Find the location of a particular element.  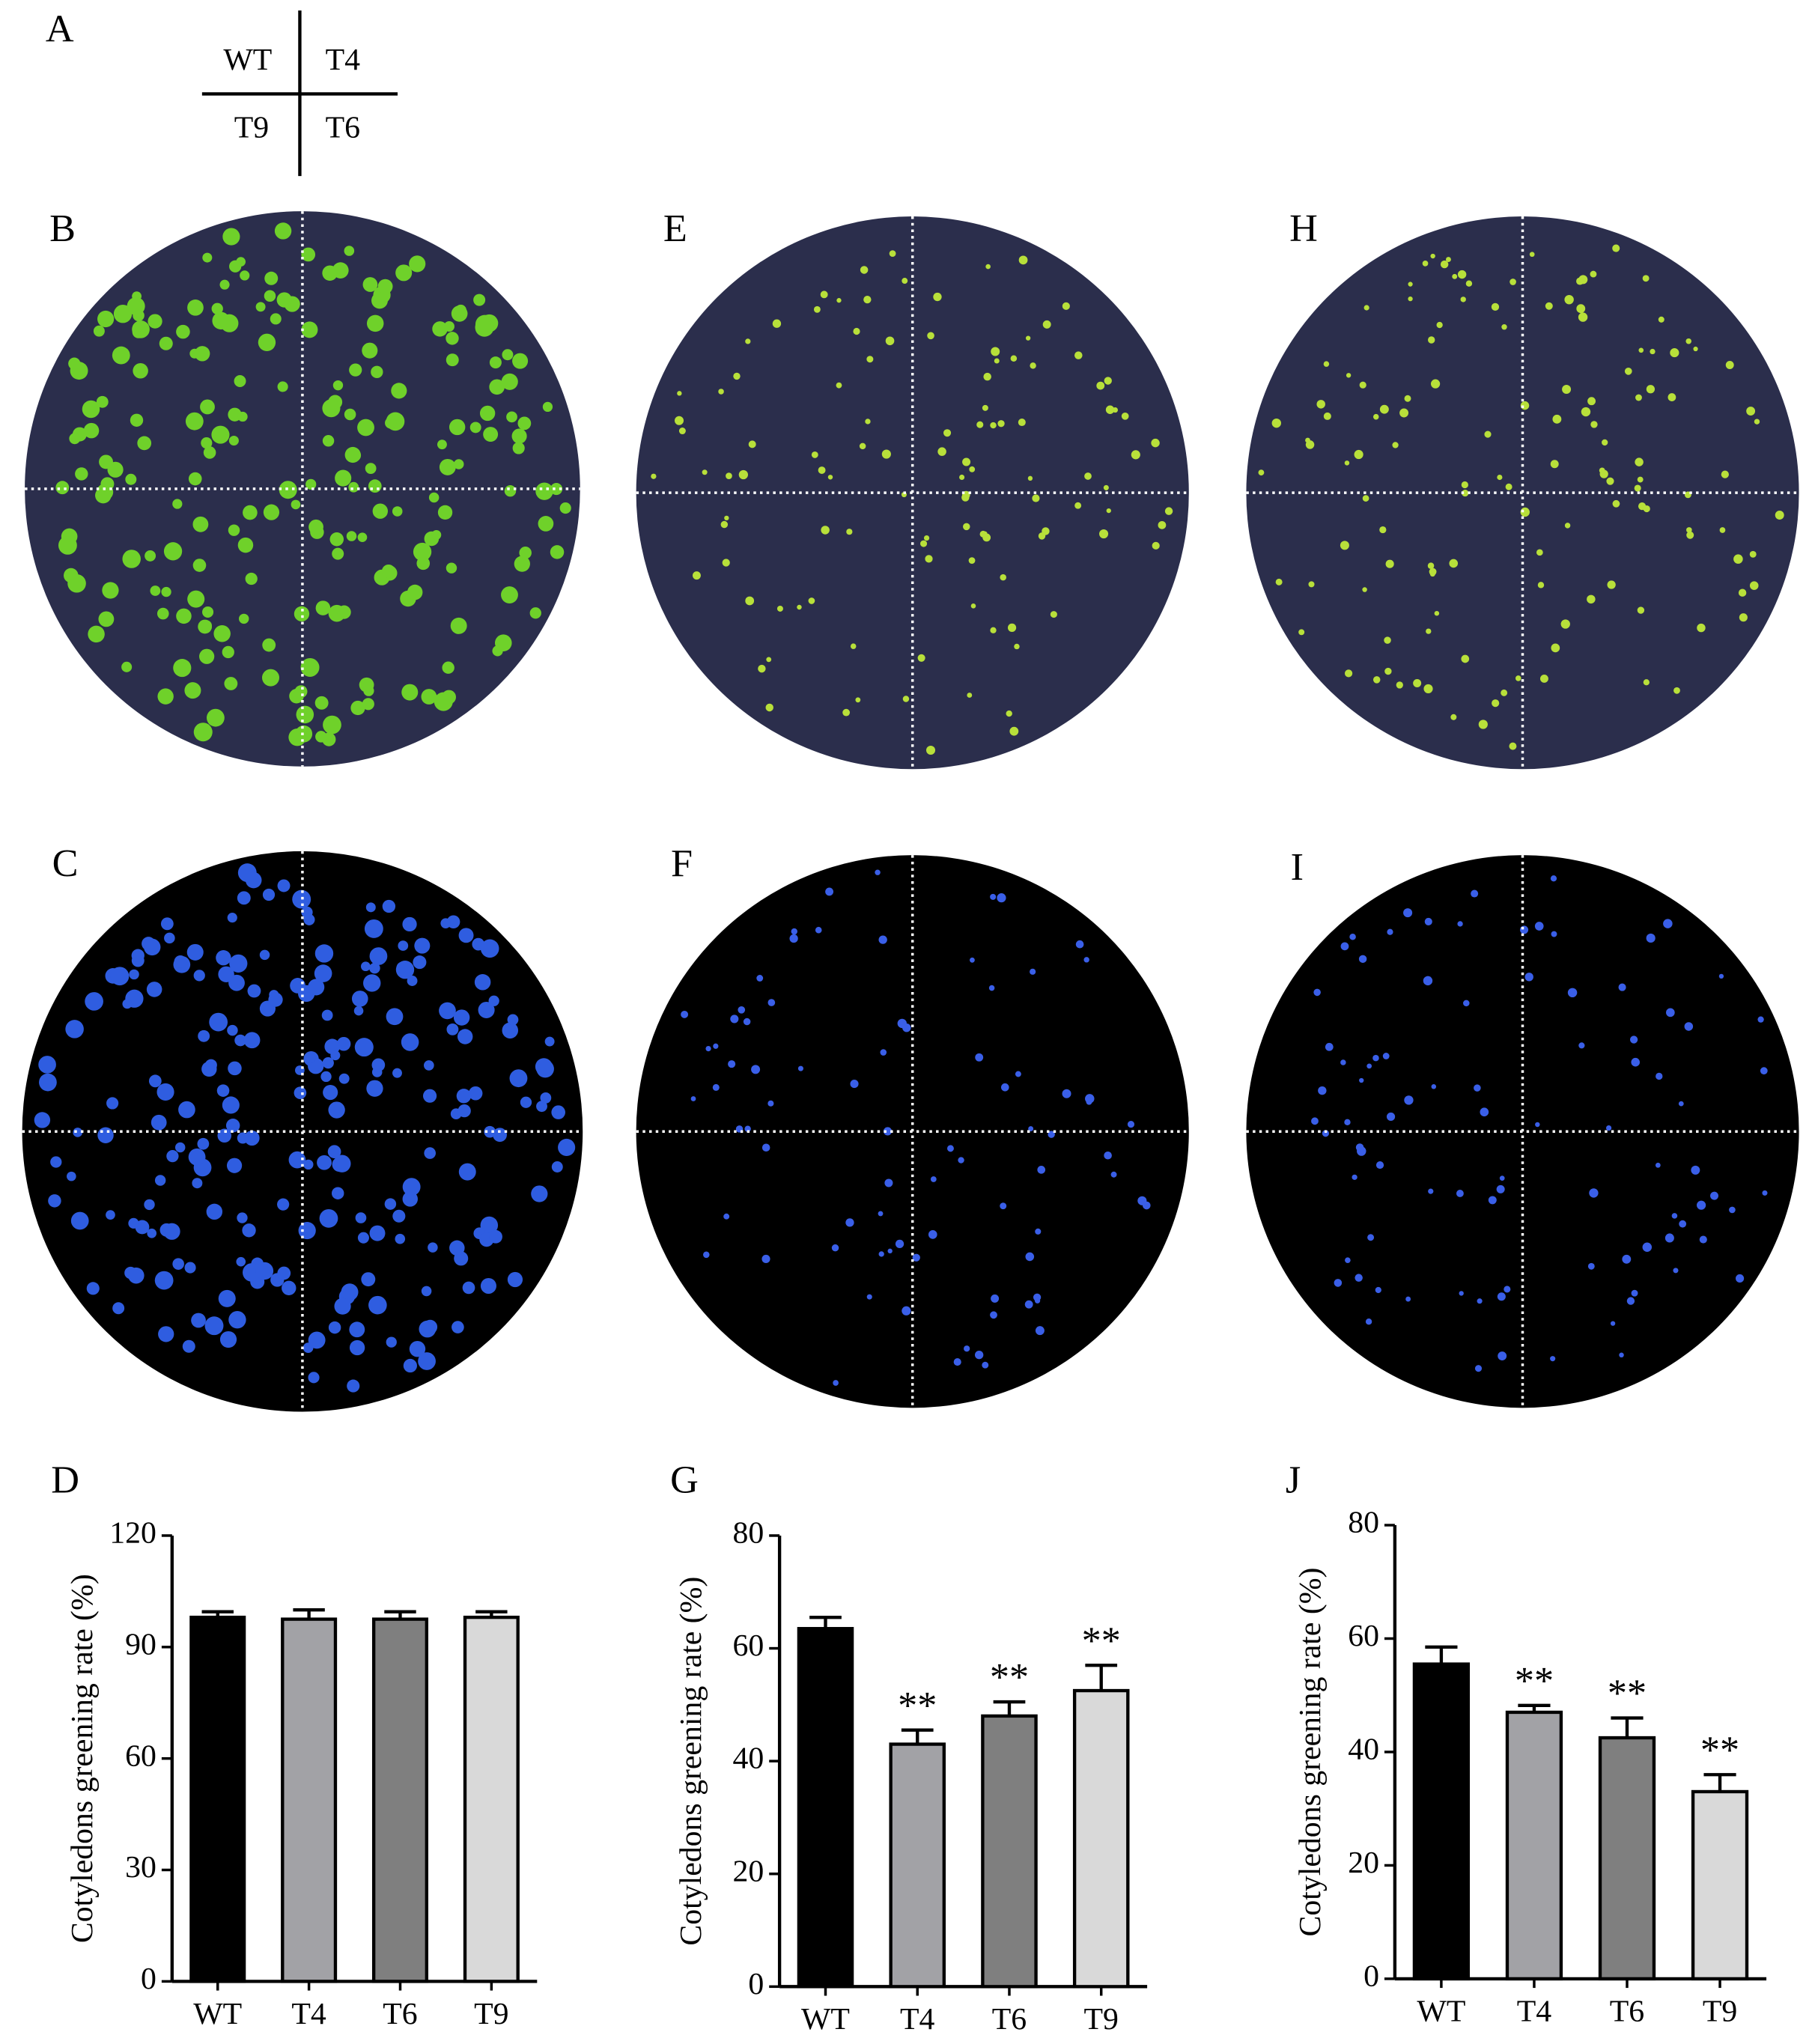

y-tick-label: 20 is located at coordinates (1363, 1863).